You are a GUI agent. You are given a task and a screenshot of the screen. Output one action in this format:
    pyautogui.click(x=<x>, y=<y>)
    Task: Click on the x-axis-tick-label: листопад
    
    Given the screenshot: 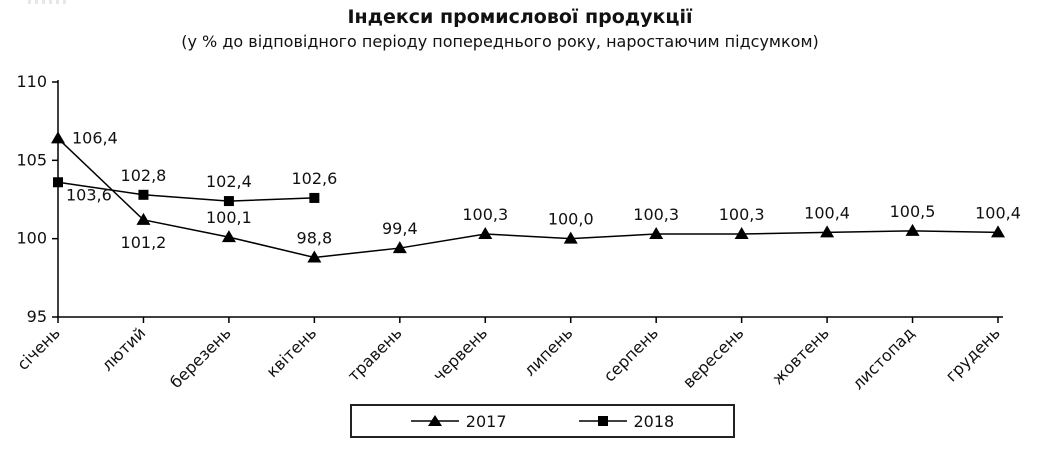 What is the action you would take?
    pyautogui.click(x=883, y=358)
    